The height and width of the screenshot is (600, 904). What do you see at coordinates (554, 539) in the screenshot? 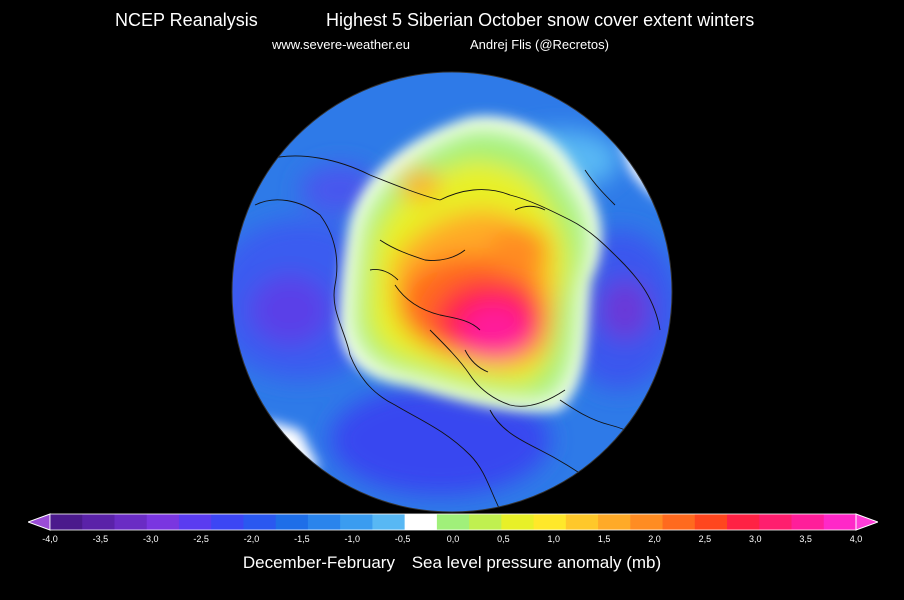
I see `colorbar-tick-label: 1,0` at bounding box center [554, 539].